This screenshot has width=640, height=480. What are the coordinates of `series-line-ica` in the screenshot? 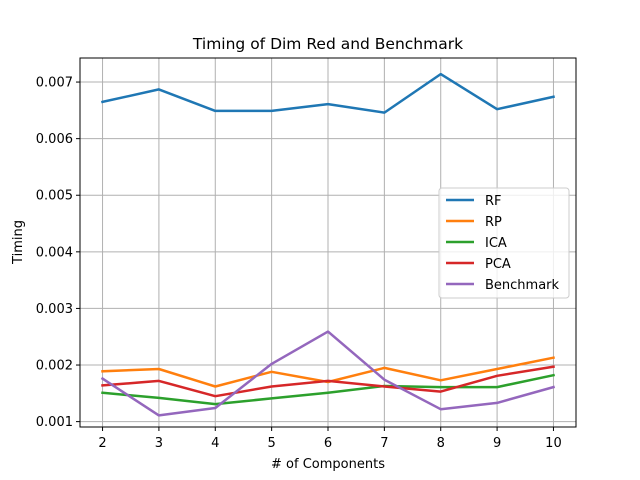 It's located at (328, 389).